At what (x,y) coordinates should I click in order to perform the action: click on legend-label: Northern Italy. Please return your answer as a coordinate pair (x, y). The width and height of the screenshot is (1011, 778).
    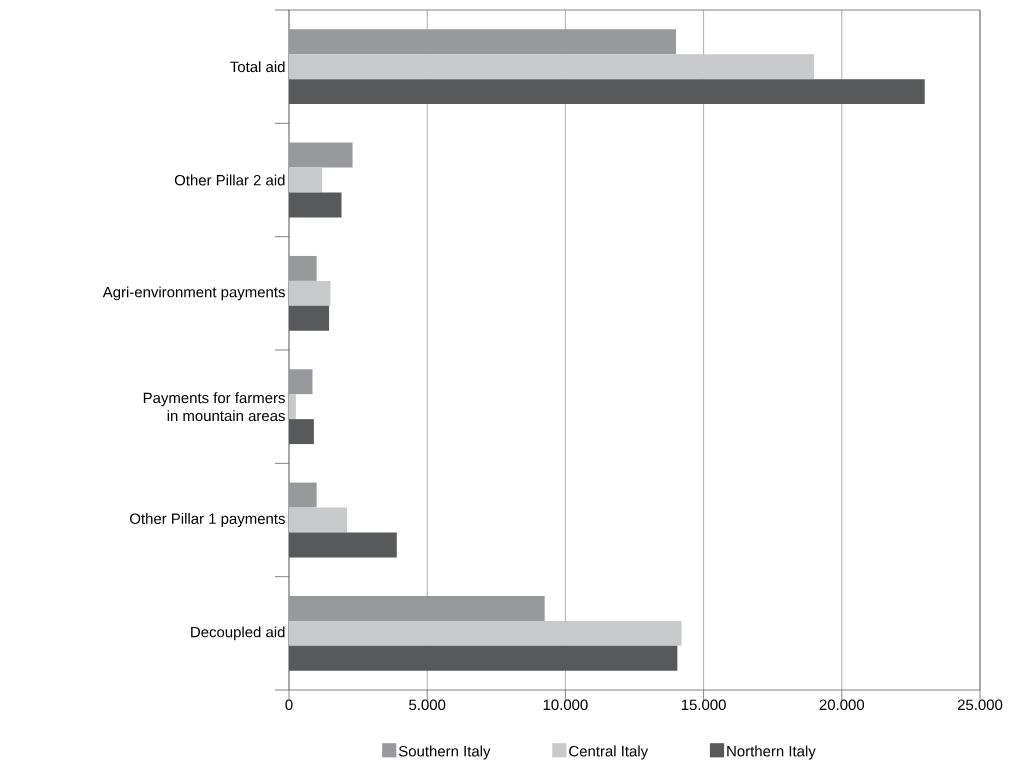
    Looking at the image, I should click on (771, 752).